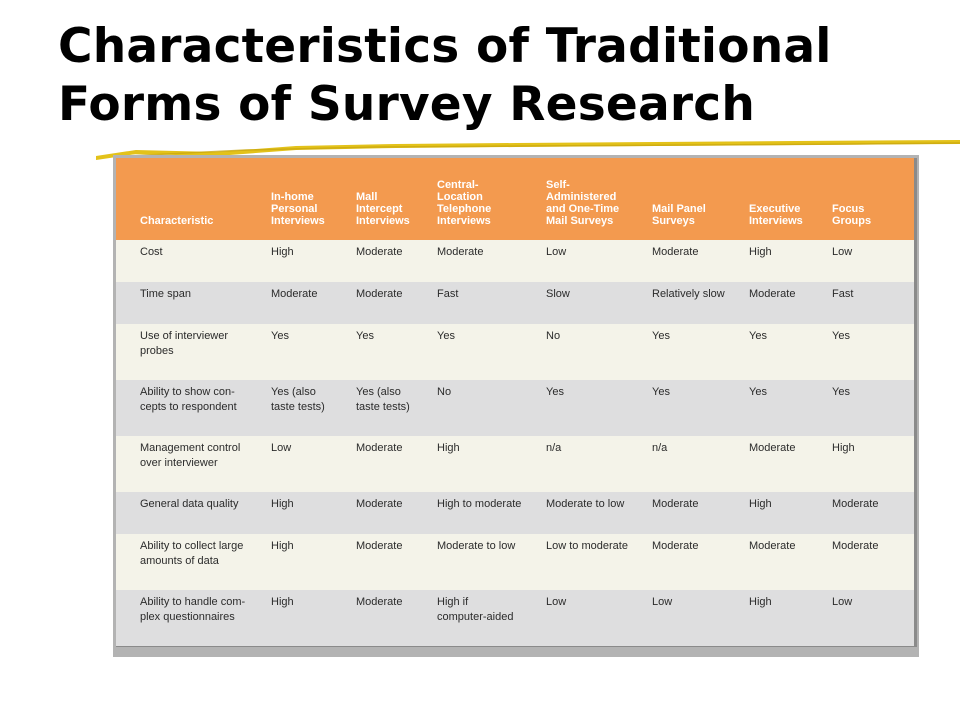 The width and height of the screenshot is (960, 720). What do you see at coordinates (190, 455) in the screenshot?
I see `row-characteristic-cell: Management control over interviewer` at bounding box center [190, 455].